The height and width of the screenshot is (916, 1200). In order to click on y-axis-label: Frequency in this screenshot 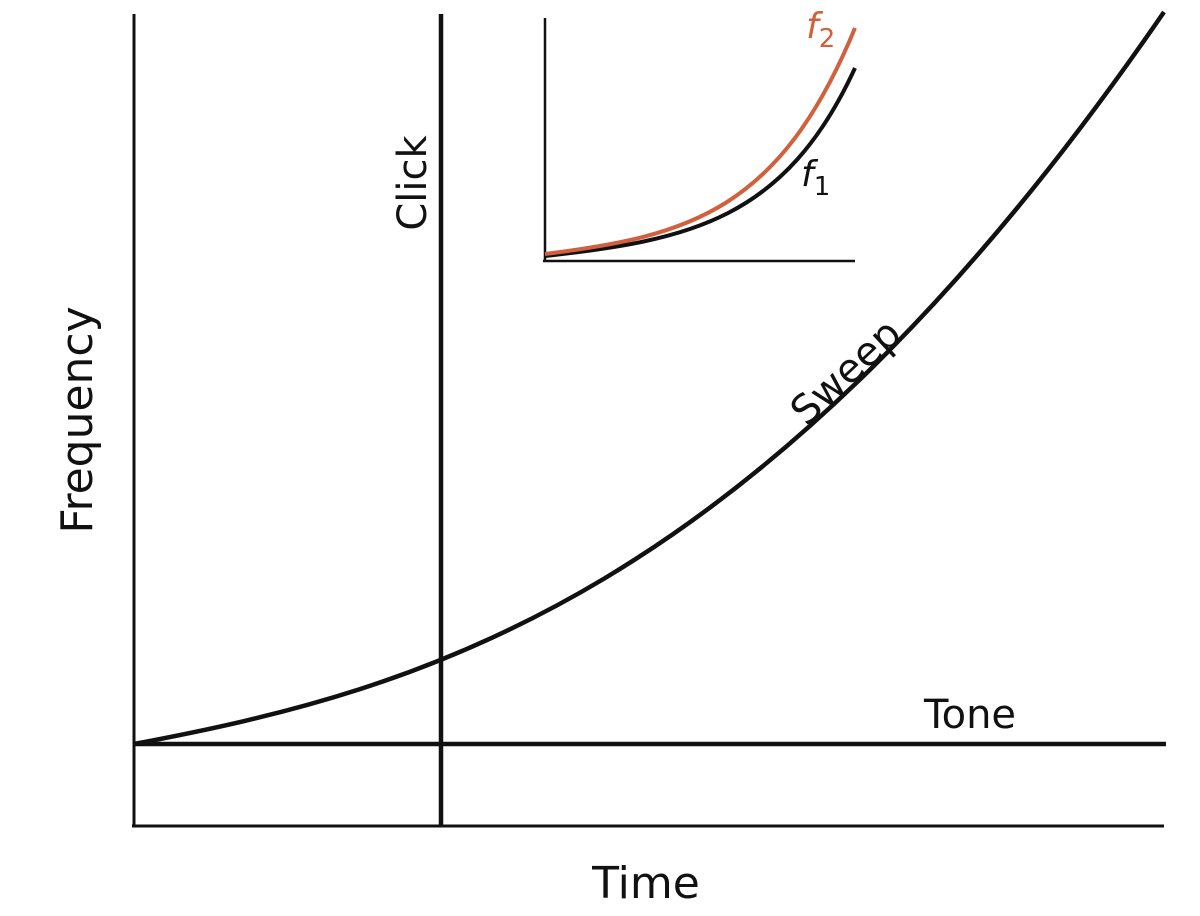, I will do `click(77, 419)`.